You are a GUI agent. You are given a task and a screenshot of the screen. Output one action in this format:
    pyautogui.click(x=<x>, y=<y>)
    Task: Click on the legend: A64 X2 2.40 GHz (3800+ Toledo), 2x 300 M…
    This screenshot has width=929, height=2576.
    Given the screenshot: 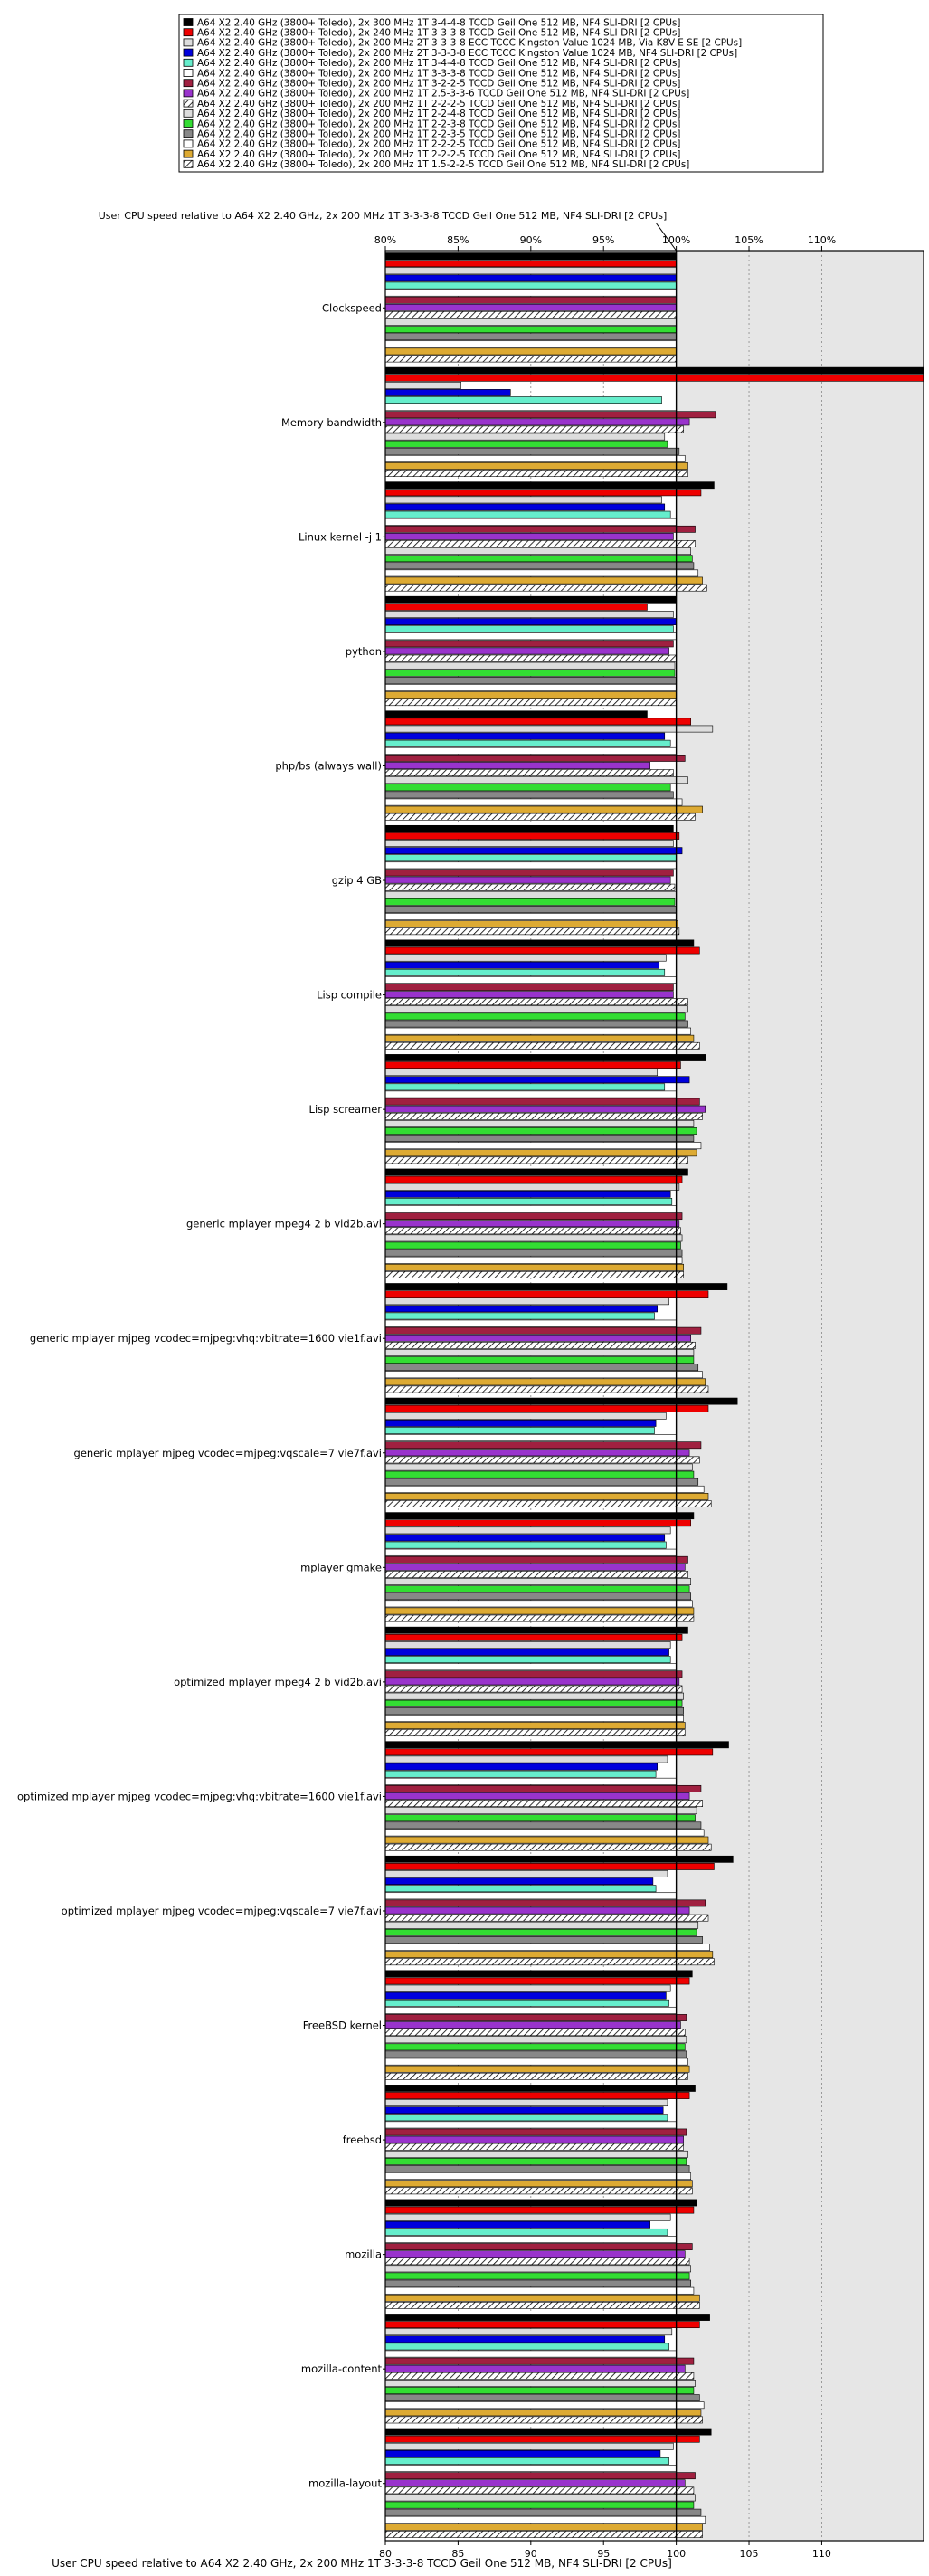 What is the action you would take?
    pyautogui.click(x=501, y=93)
    